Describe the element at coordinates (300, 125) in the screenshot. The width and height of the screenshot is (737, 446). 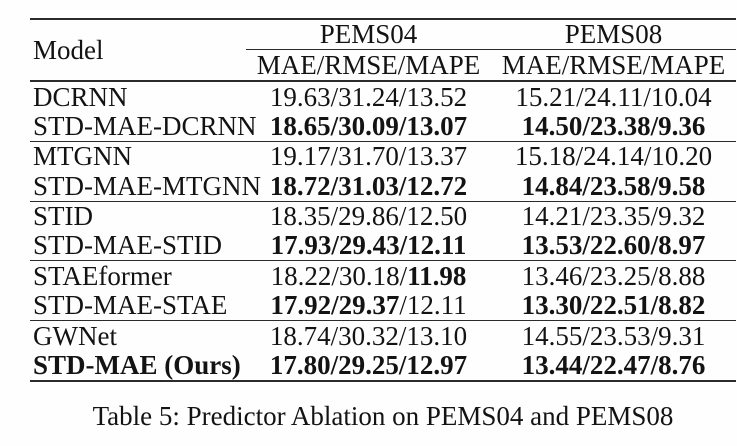
I see `metric-value: 18.65` at that location.